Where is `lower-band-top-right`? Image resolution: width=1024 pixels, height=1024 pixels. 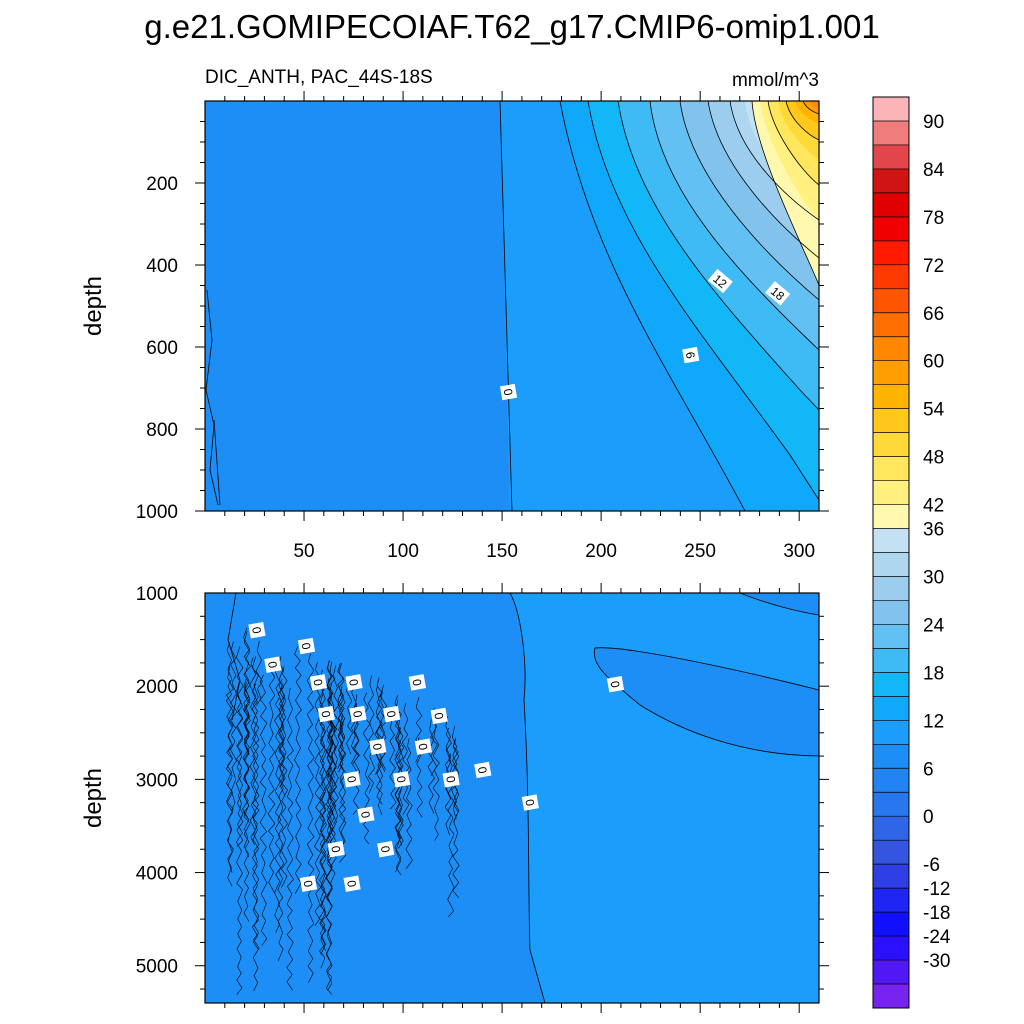 lower-band-top-right is located at coordinates (779, 604).